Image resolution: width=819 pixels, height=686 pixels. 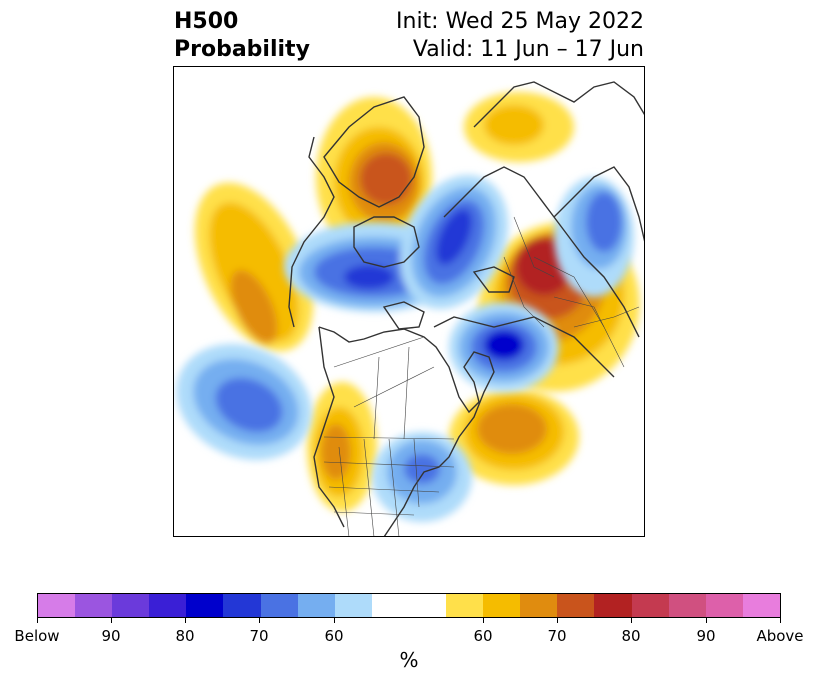 What do you see at coordinates (242, 49) in the screenshot?
I see `title-product: Probability` at bounding box center [242, 49].